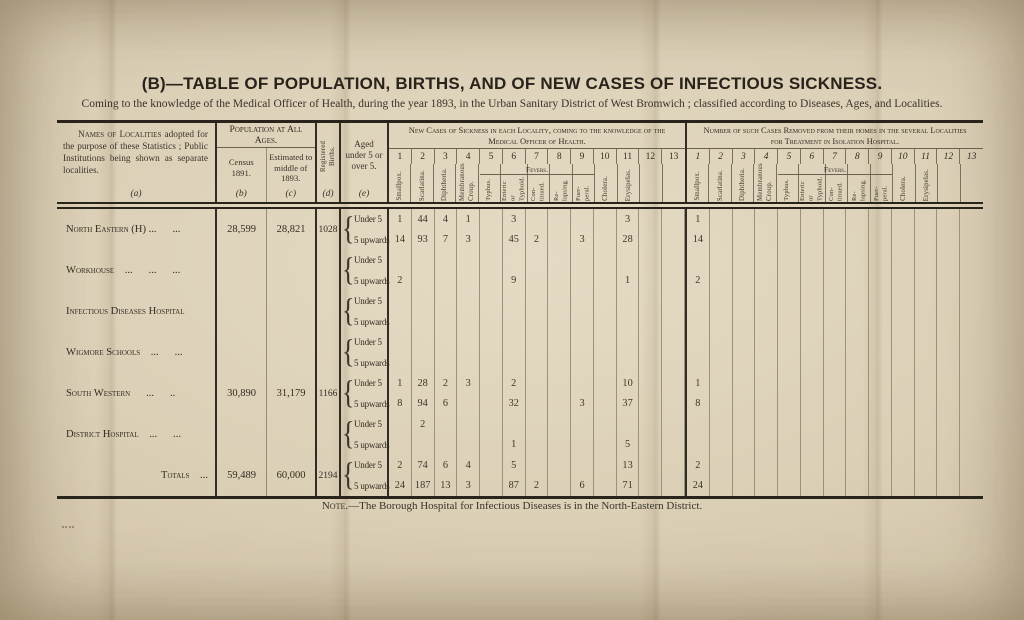 The height and width of the screenshot is (620, 1024). I want to click on disease-column-number: 7, so click(835, 156).